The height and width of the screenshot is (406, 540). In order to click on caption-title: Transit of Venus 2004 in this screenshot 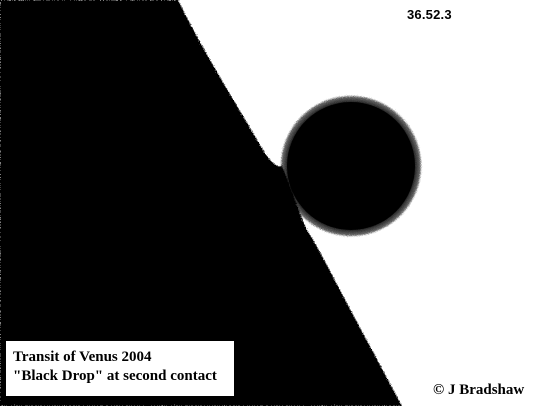, I will do `click(82, 357)`.